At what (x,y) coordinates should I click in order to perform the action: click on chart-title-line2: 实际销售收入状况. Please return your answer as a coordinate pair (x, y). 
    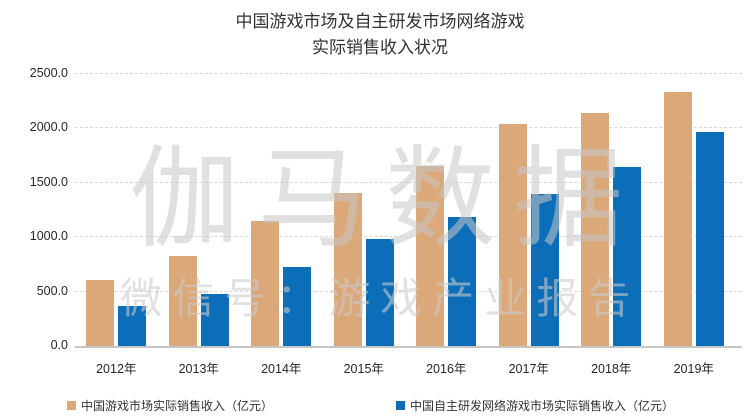
    Looking at the image, I should click on (380, 47).